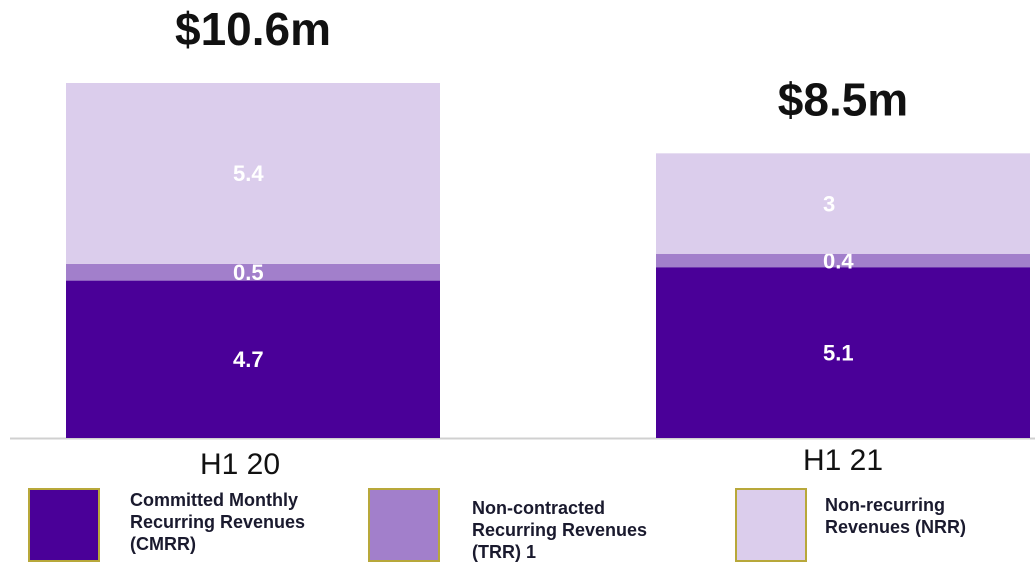  What do you see at coordinates (248, 272) in the screenshot?
I see `data-label: 0.5` at bounding box center [248, 272].